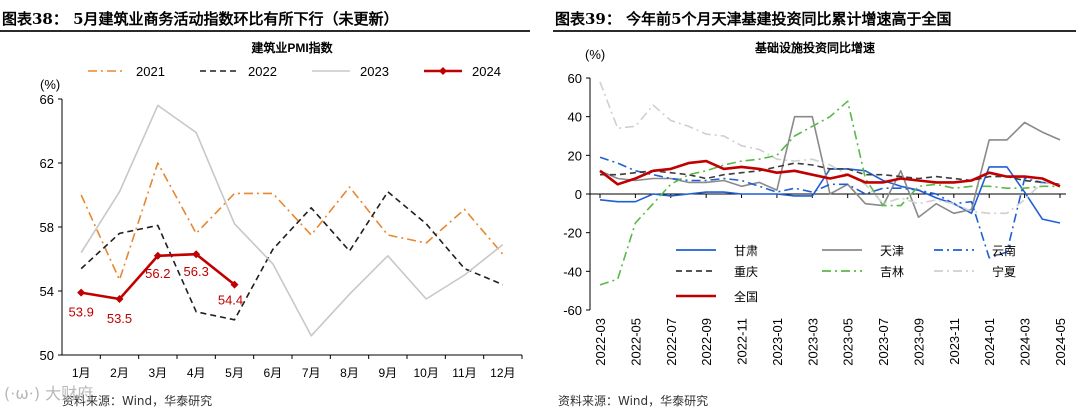 This screenshot has width=1080, height=410. What do you see at coordinates (746, 296) in the screenshot?
I see `legend-label-全国: 全国` at bounding box center [746, 296].